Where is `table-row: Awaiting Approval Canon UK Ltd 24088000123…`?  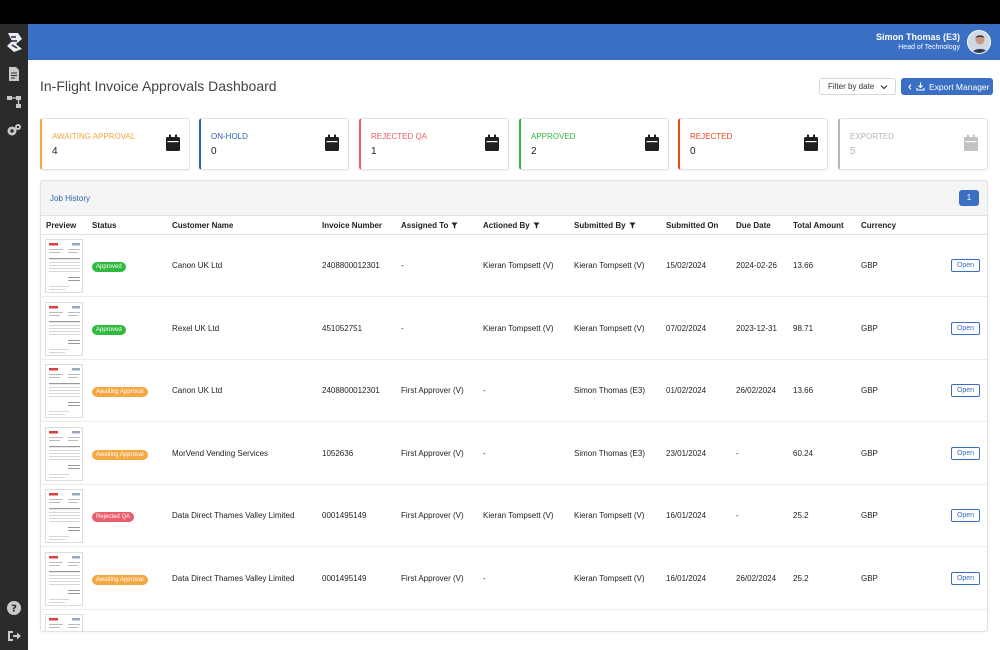
table-row: Awaiting Approval Canon UK Ltd 24088000123… is located at coordinates (514, 391).